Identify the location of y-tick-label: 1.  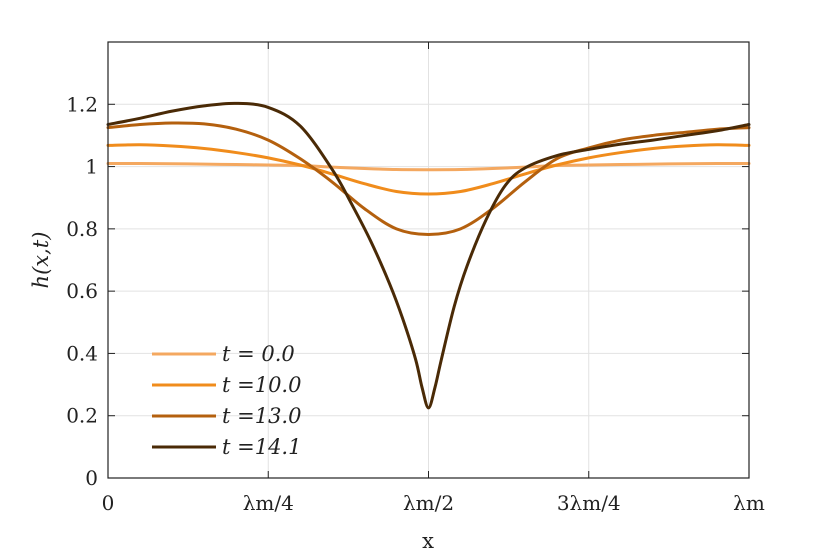
(91, 167).